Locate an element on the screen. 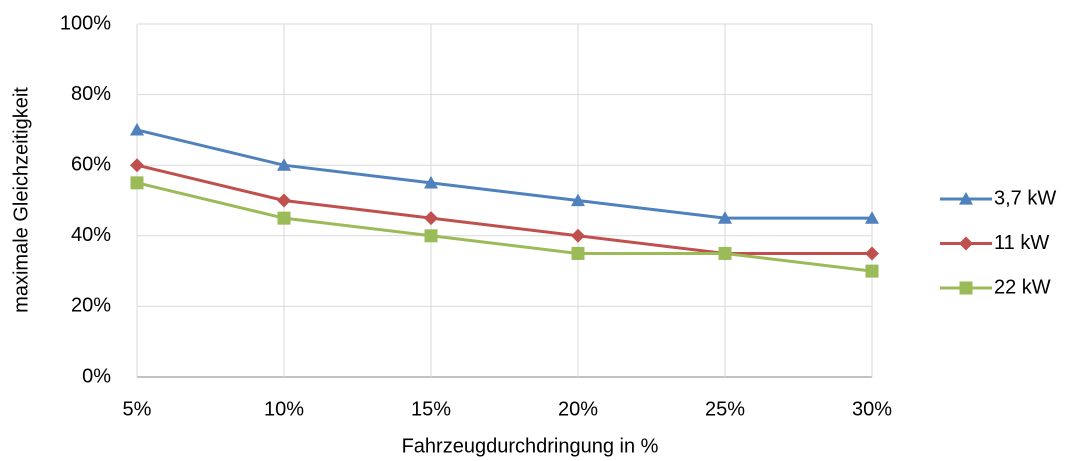  y-tick-label: 80% is located at coordinates (91, 94).